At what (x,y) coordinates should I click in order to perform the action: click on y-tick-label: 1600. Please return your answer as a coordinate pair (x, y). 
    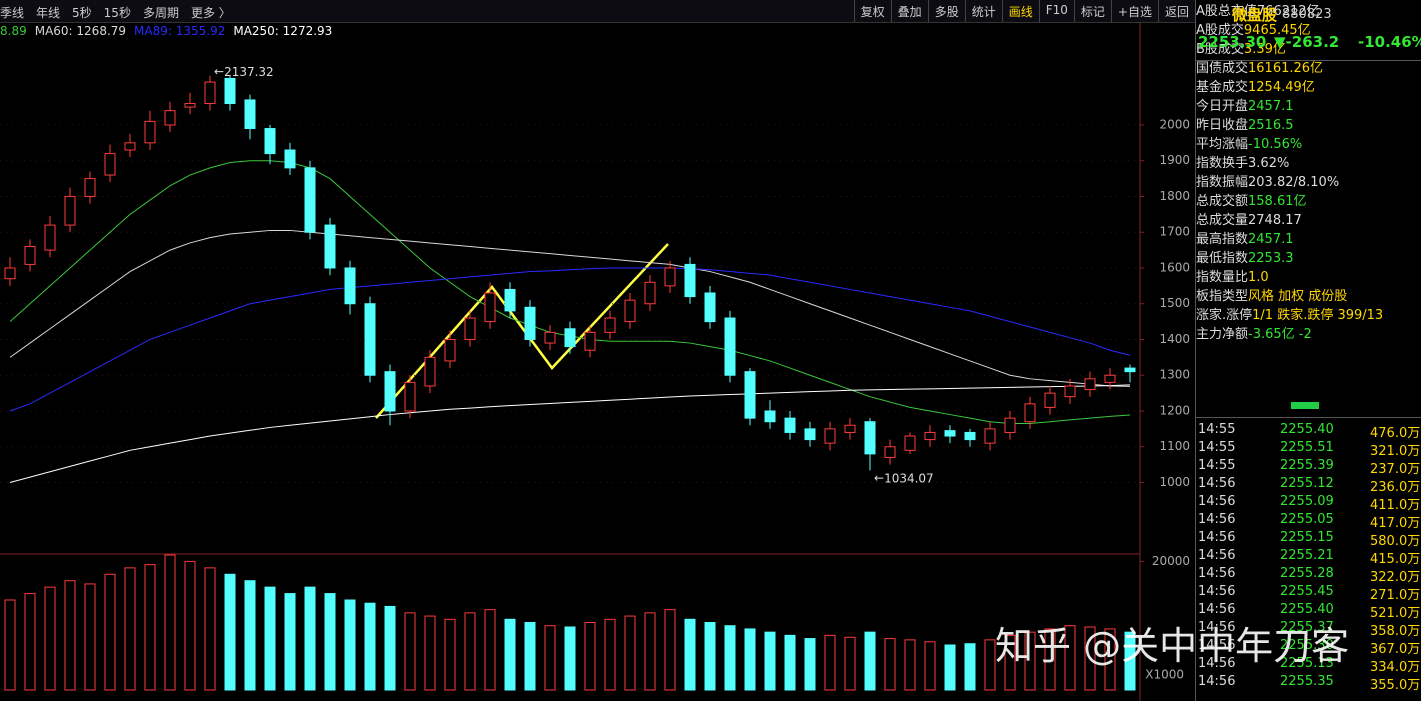
    Looking at the image, I should click on (1174, 267).